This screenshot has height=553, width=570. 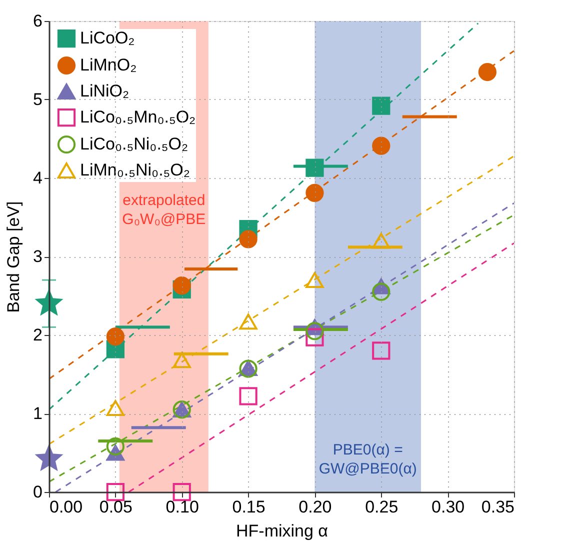 What do you see at coordinates (138, 117) in the screenshot?
I see `legend-label: LiCo₀.₅Mn₀.₅O₂` at bounding box center [138, 117].